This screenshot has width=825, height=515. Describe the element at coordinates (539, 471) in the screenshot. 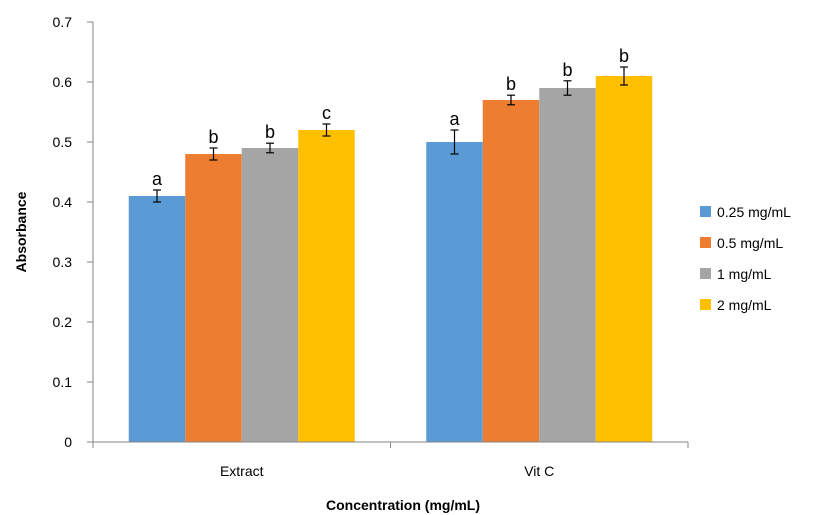

I see `x-tick-label: Vit C` at that location.